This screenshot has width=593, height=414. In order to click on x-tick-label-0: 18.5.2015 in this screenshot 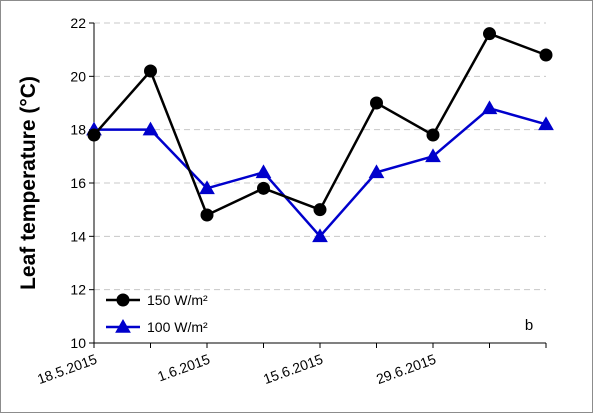, I will do `click(67, 369)`.